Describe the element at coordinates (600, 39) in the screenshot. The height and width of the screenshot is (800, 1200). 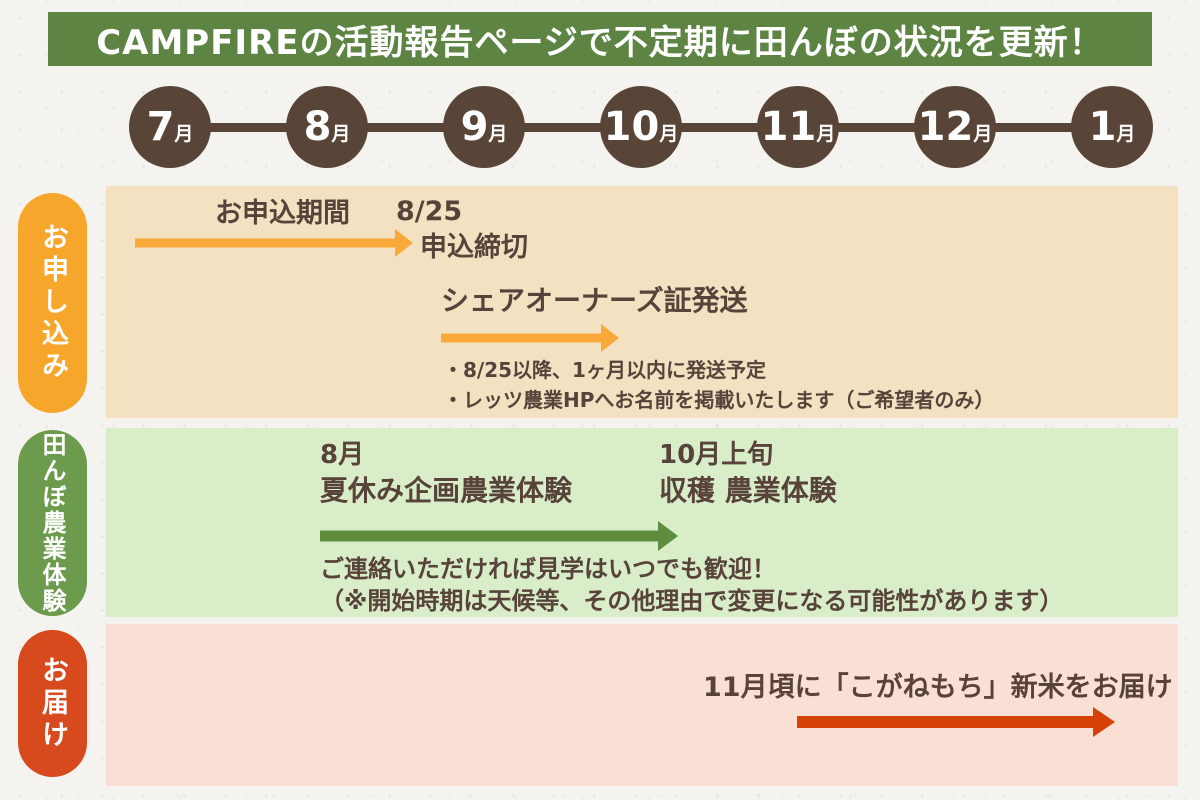
I see `banner-title: CAMPFIREの活動報告ページで不定期に田んぼの状況を更新！` at that location.